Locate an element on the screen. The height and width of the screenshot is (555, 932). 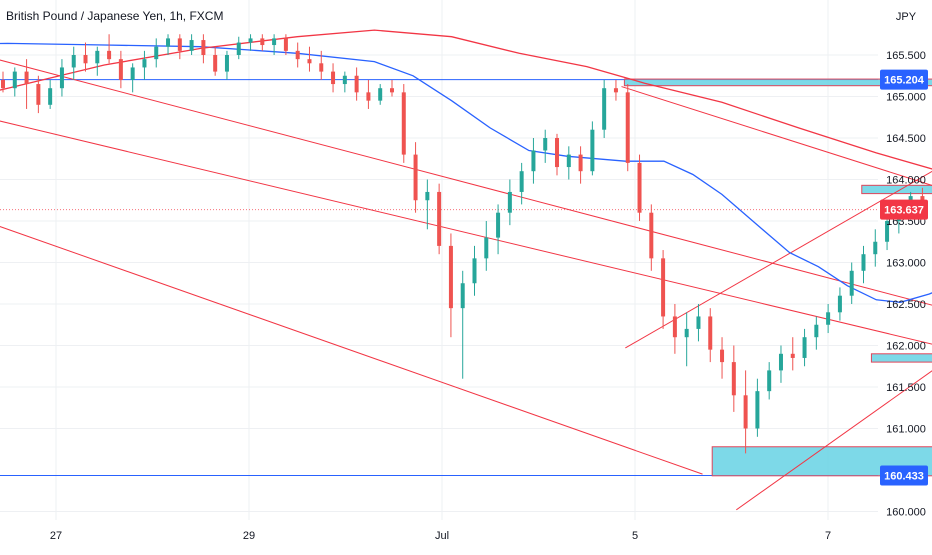
price-tag-label: 160.433 is located at coordinates (904, 477).